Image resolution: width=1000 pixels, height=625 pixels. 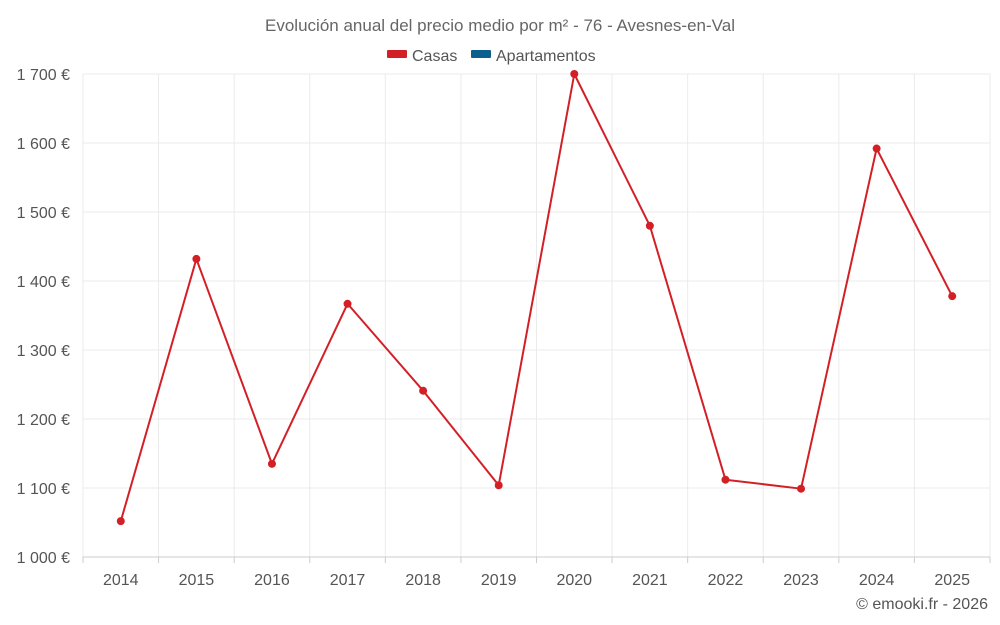 I want to click on x-tick-label: 2025, so click(x=952, y=580).